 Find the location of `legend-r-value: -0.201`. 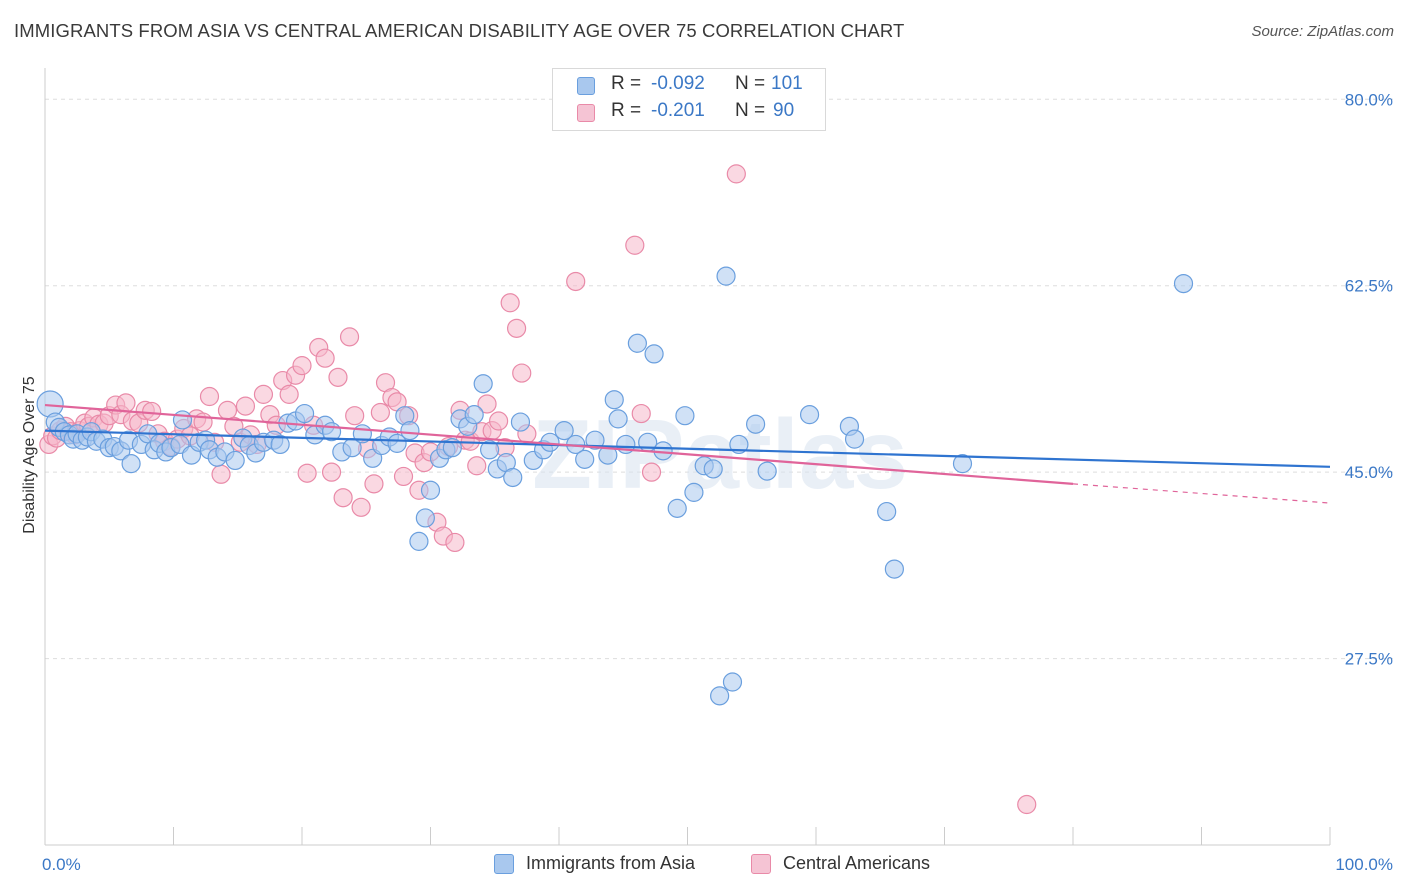

legend-r-value: -0.201 is located at coordinates (678, 110).